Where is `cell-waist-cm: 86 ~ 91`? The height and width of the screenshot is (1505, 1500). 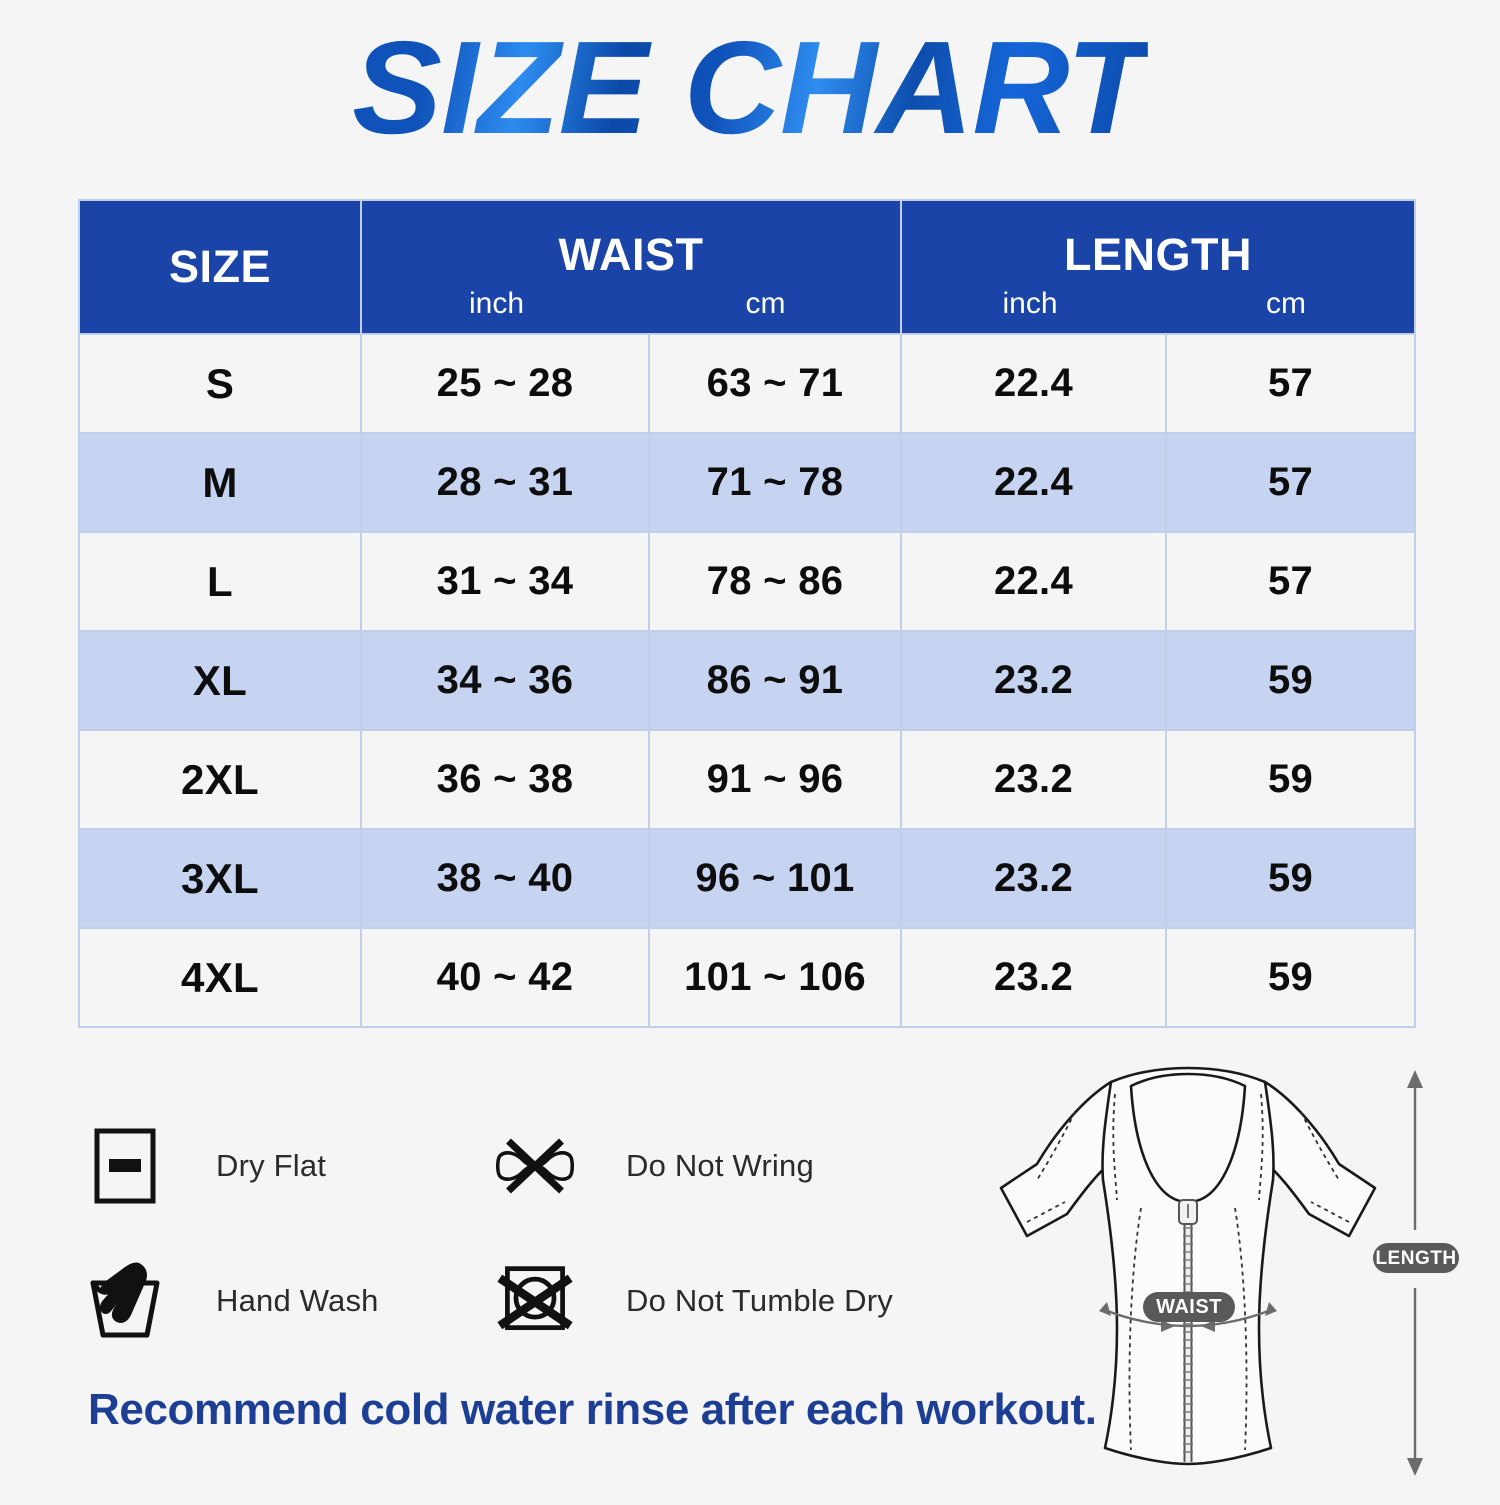 cell-waist-cm: 86 ~ 91 is located at coordinates (775, 680).